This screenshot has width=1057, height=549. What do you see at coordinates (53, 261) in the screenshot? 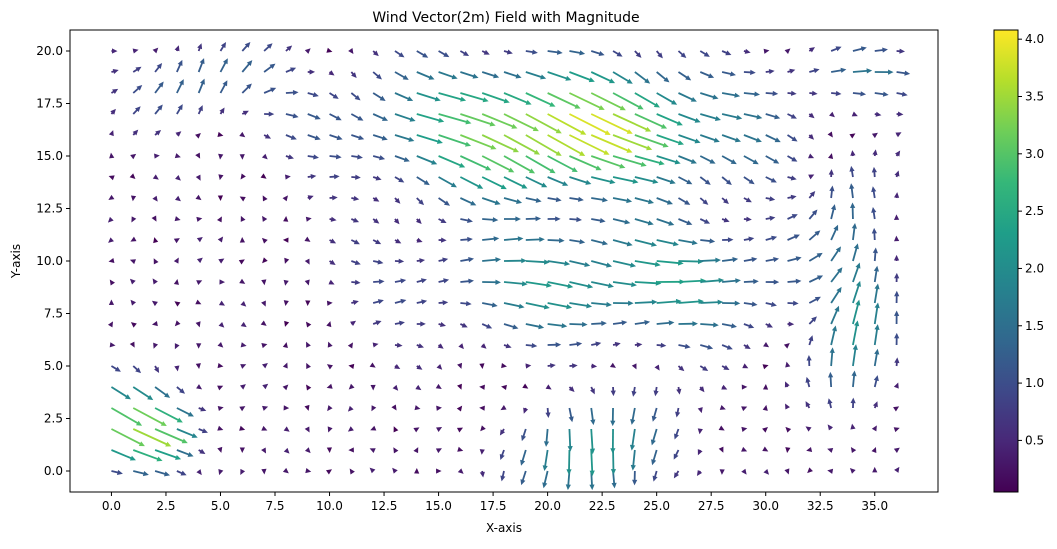
I see `y-axis-ticks: 0.02.55.07.510.012.515.017.520.0` at bounding box center [53, 261].